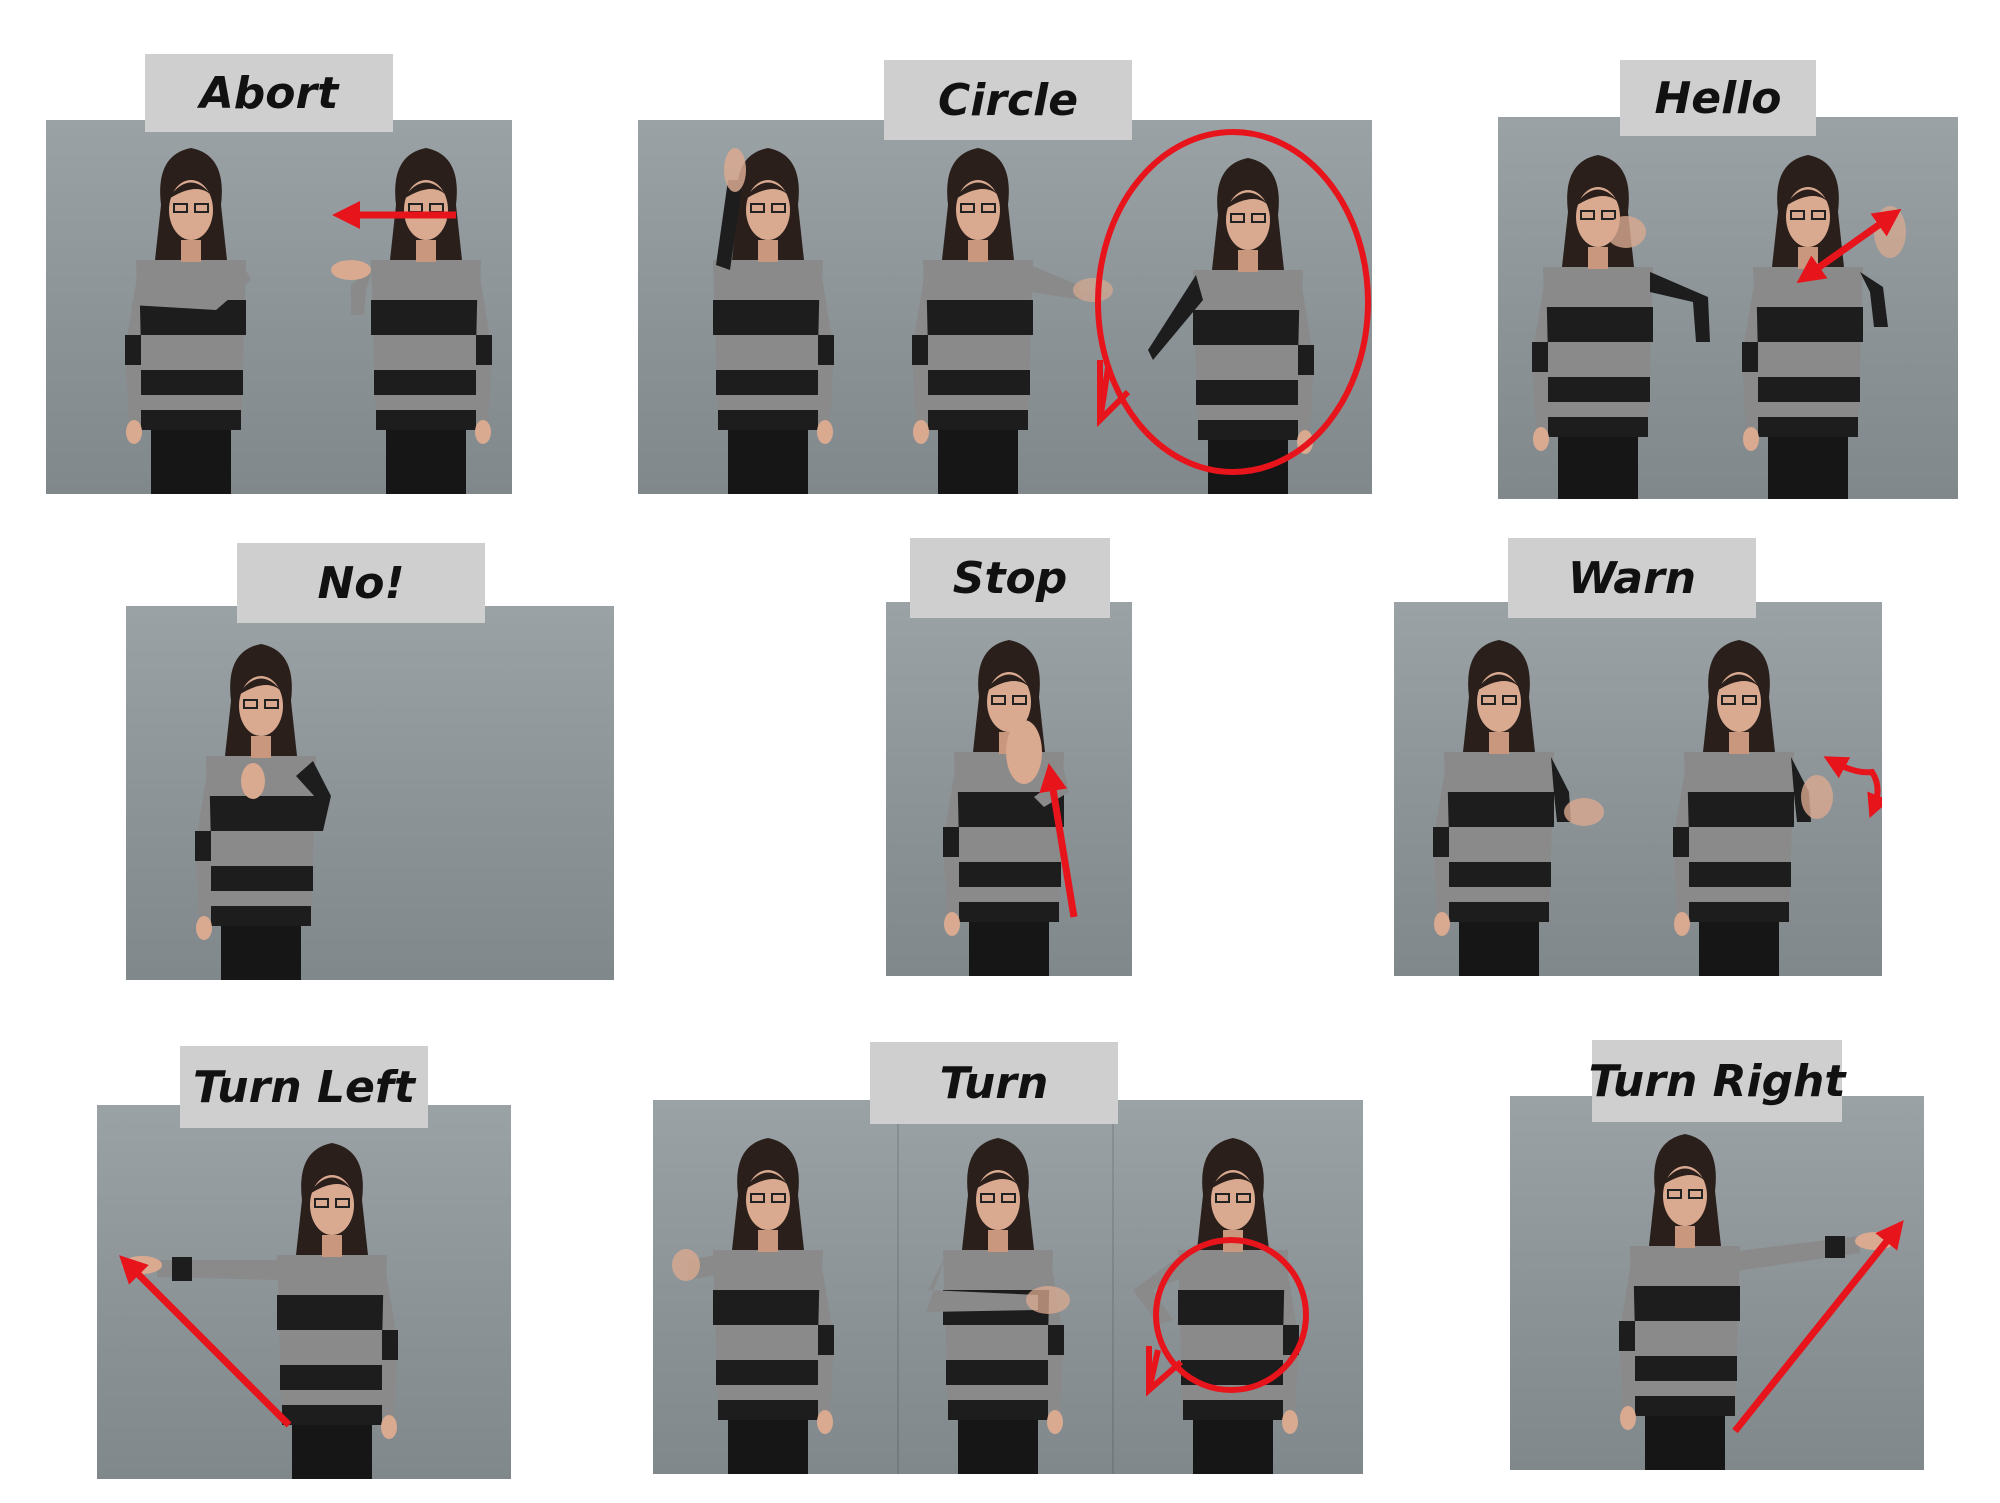 This screenshot has width=2000, height=1503. I want to click on gesture-photo-abort, so click(279, 307).